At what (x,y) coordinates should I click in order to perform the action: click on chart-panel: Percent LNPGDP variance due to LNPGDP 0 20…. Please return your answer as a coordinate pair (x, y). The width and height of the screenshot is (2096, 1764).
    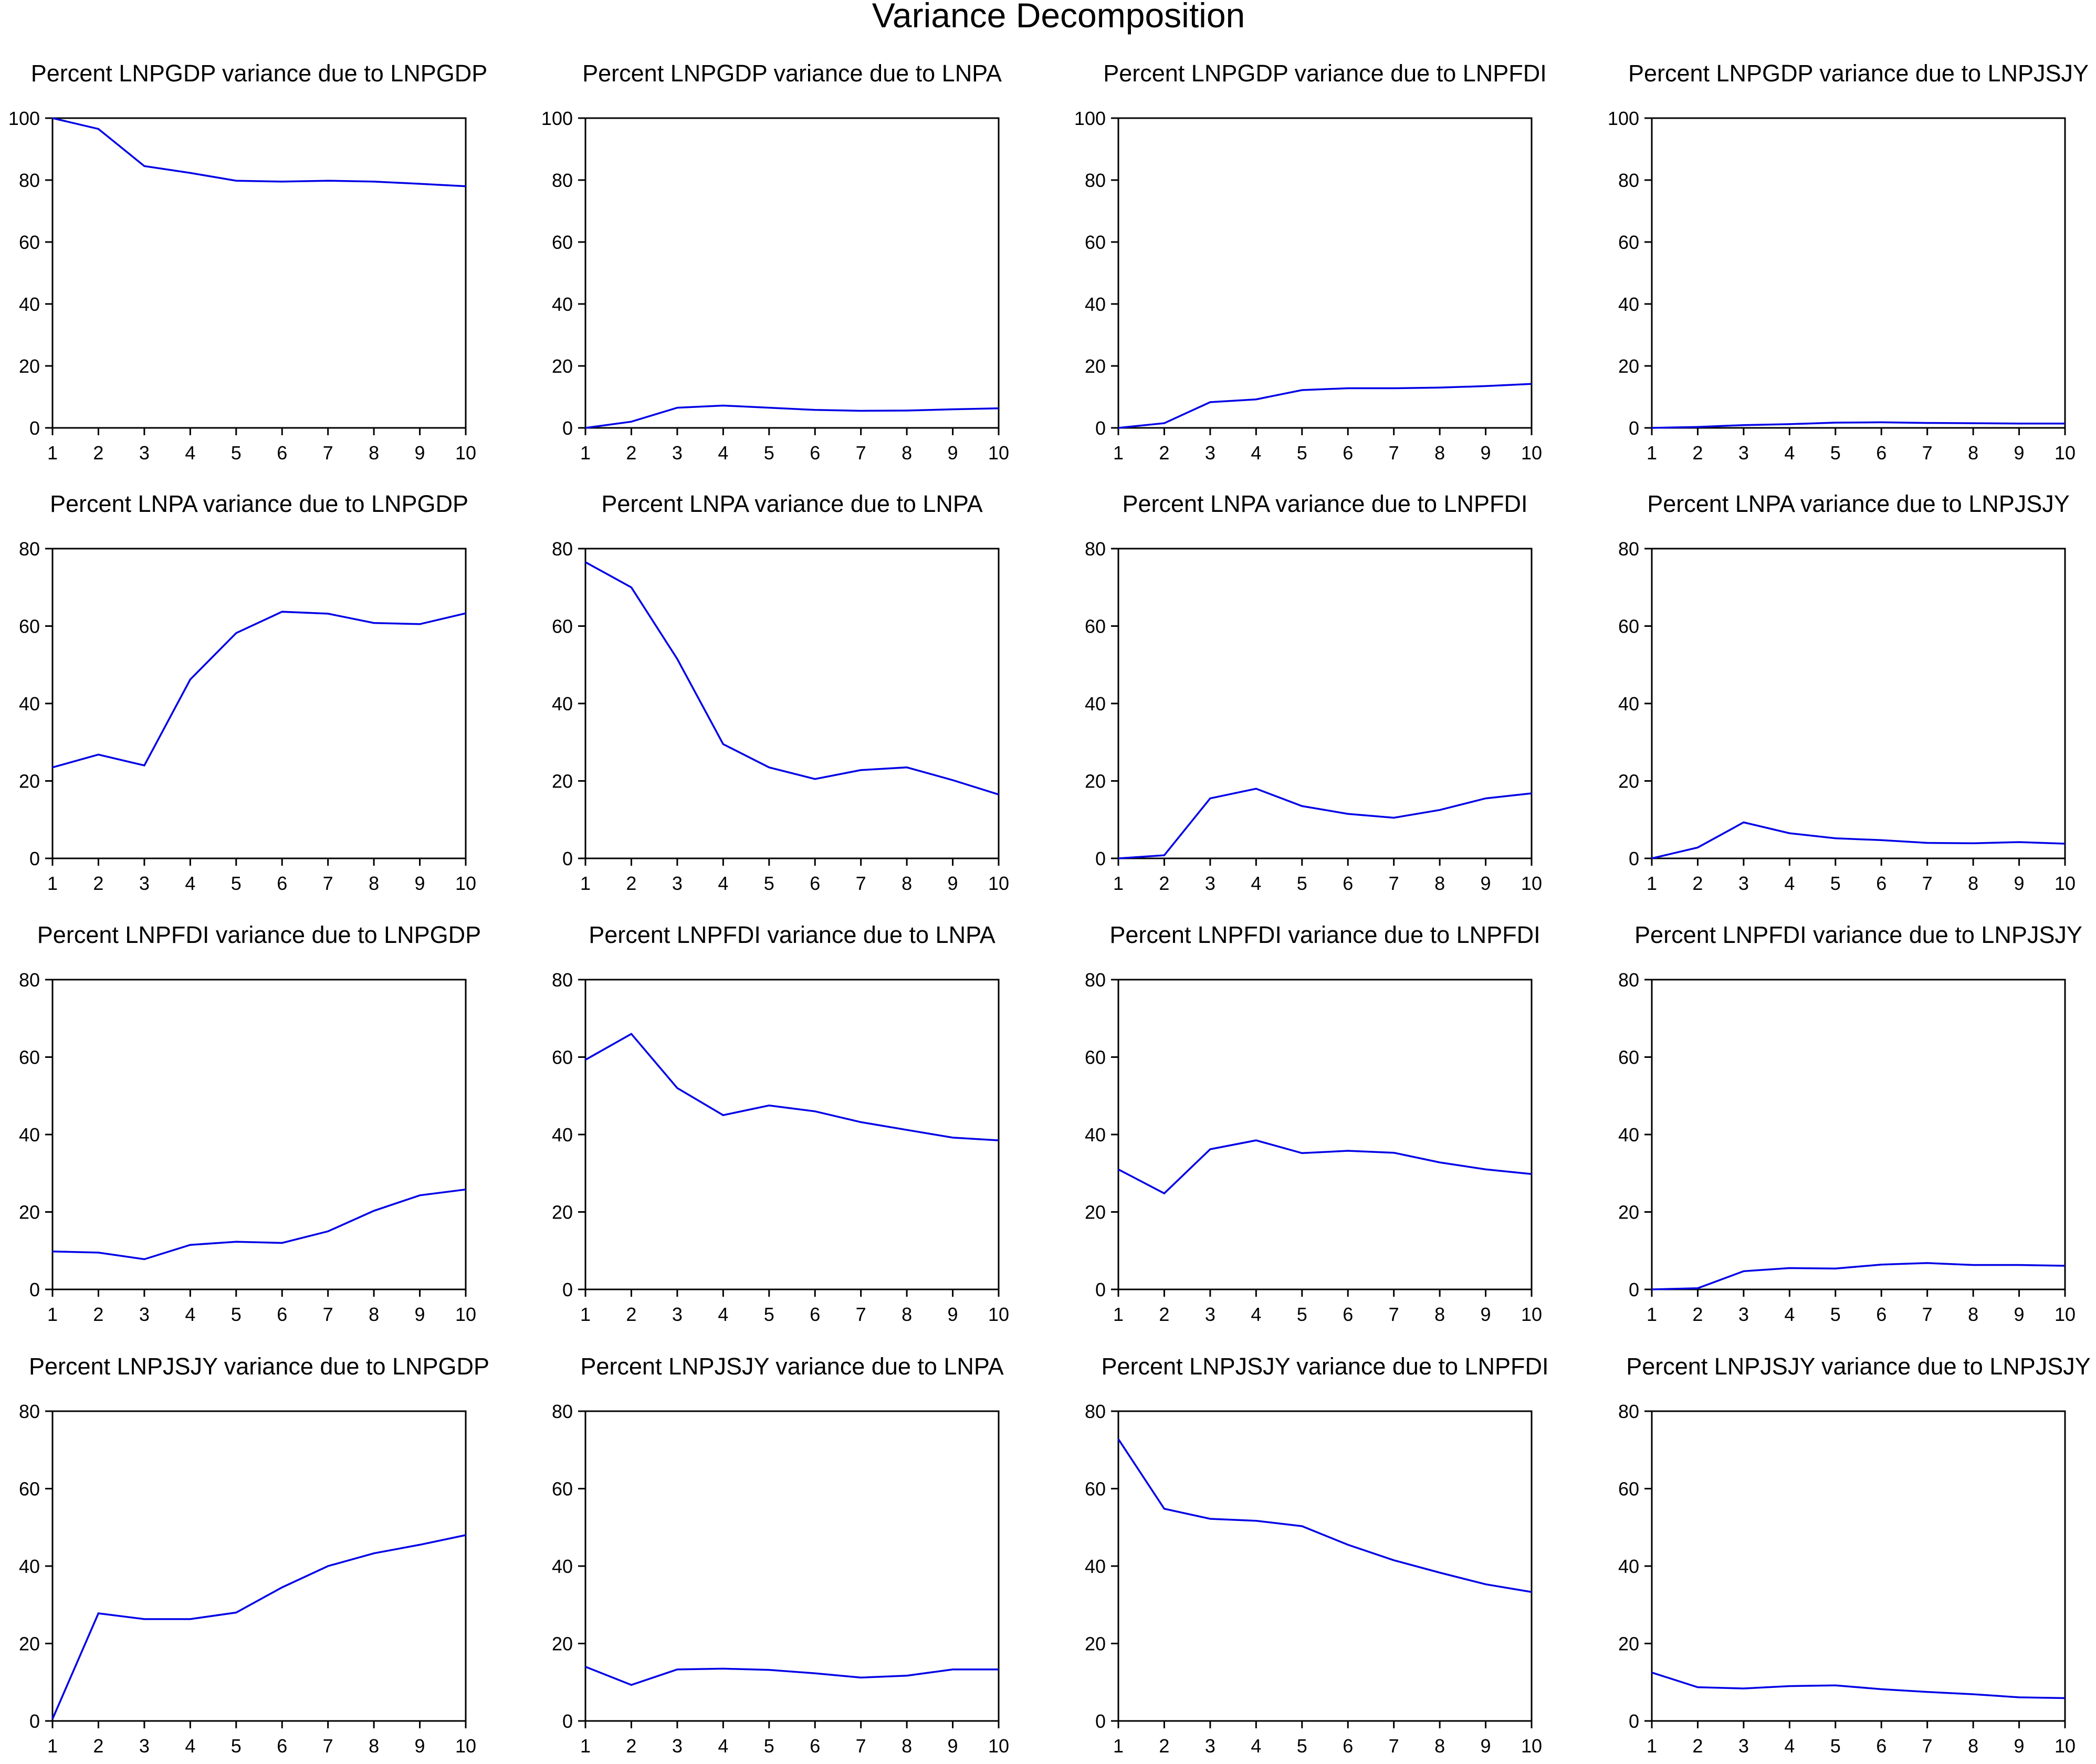
    Looking at the image, I should click on (247, 262).